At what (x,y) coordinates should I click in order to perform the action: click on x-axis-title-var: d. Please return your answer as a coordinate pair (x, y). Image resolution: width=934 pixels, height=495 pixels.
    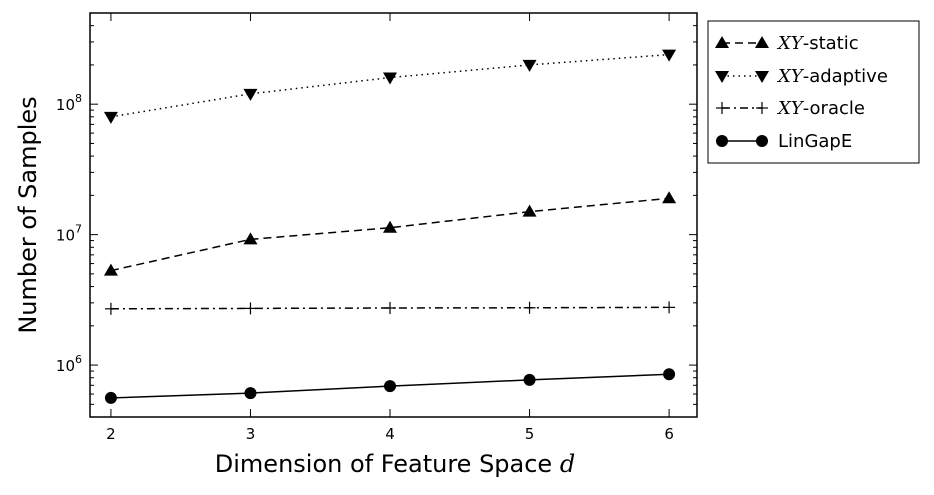
    Looking at the image, I should click on (567, 464).